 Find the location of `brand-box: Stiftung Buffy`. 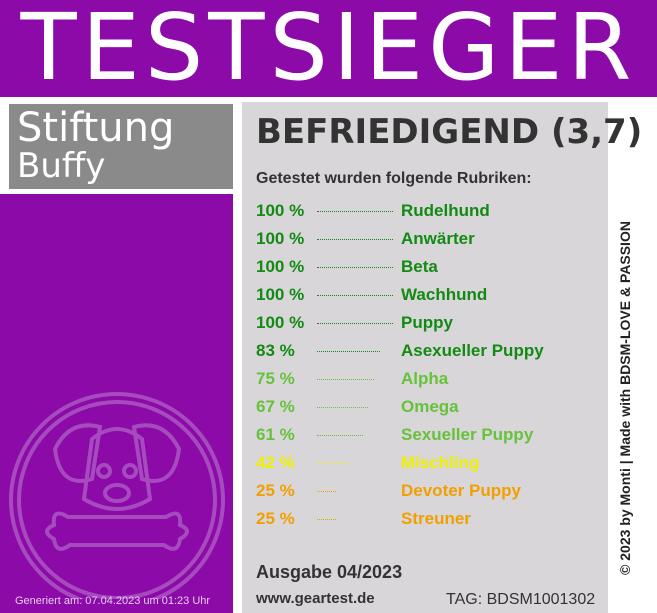

brand-box: Stiftung Buffy is located at coordinates (121, 146).